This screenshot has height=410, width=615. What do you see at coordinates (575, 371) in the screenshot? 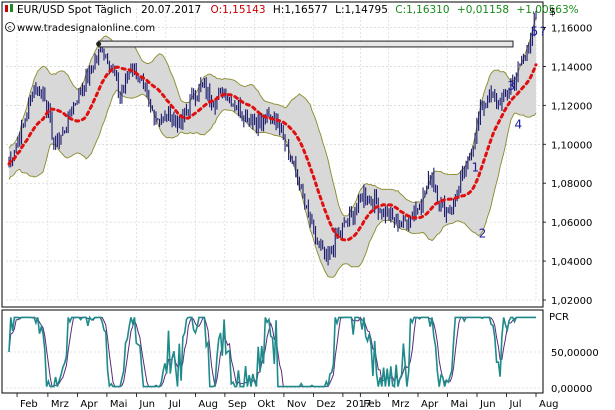
I see `oscillator-y-axis: 50,00000 0,00000` at bounding box center [575, 371].